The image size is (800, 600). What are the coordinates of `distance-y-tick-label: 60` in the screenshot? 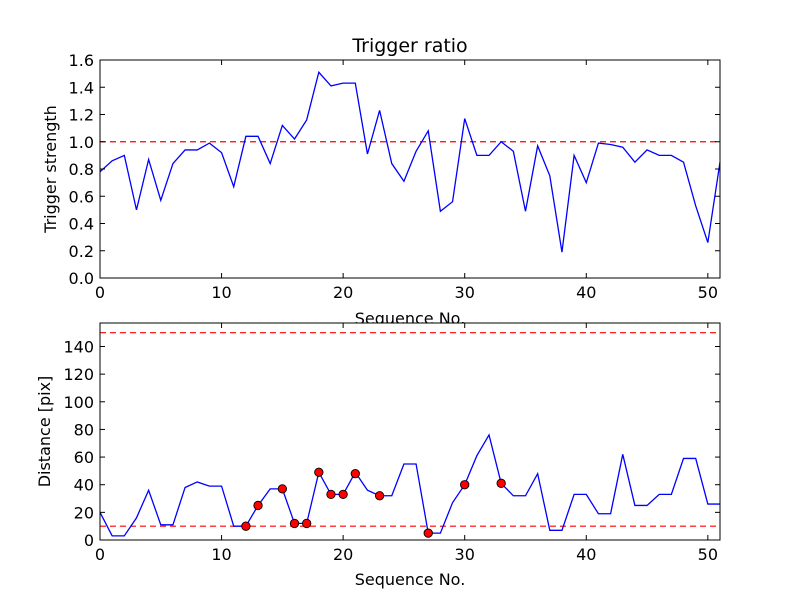 It's located at (84, 457).